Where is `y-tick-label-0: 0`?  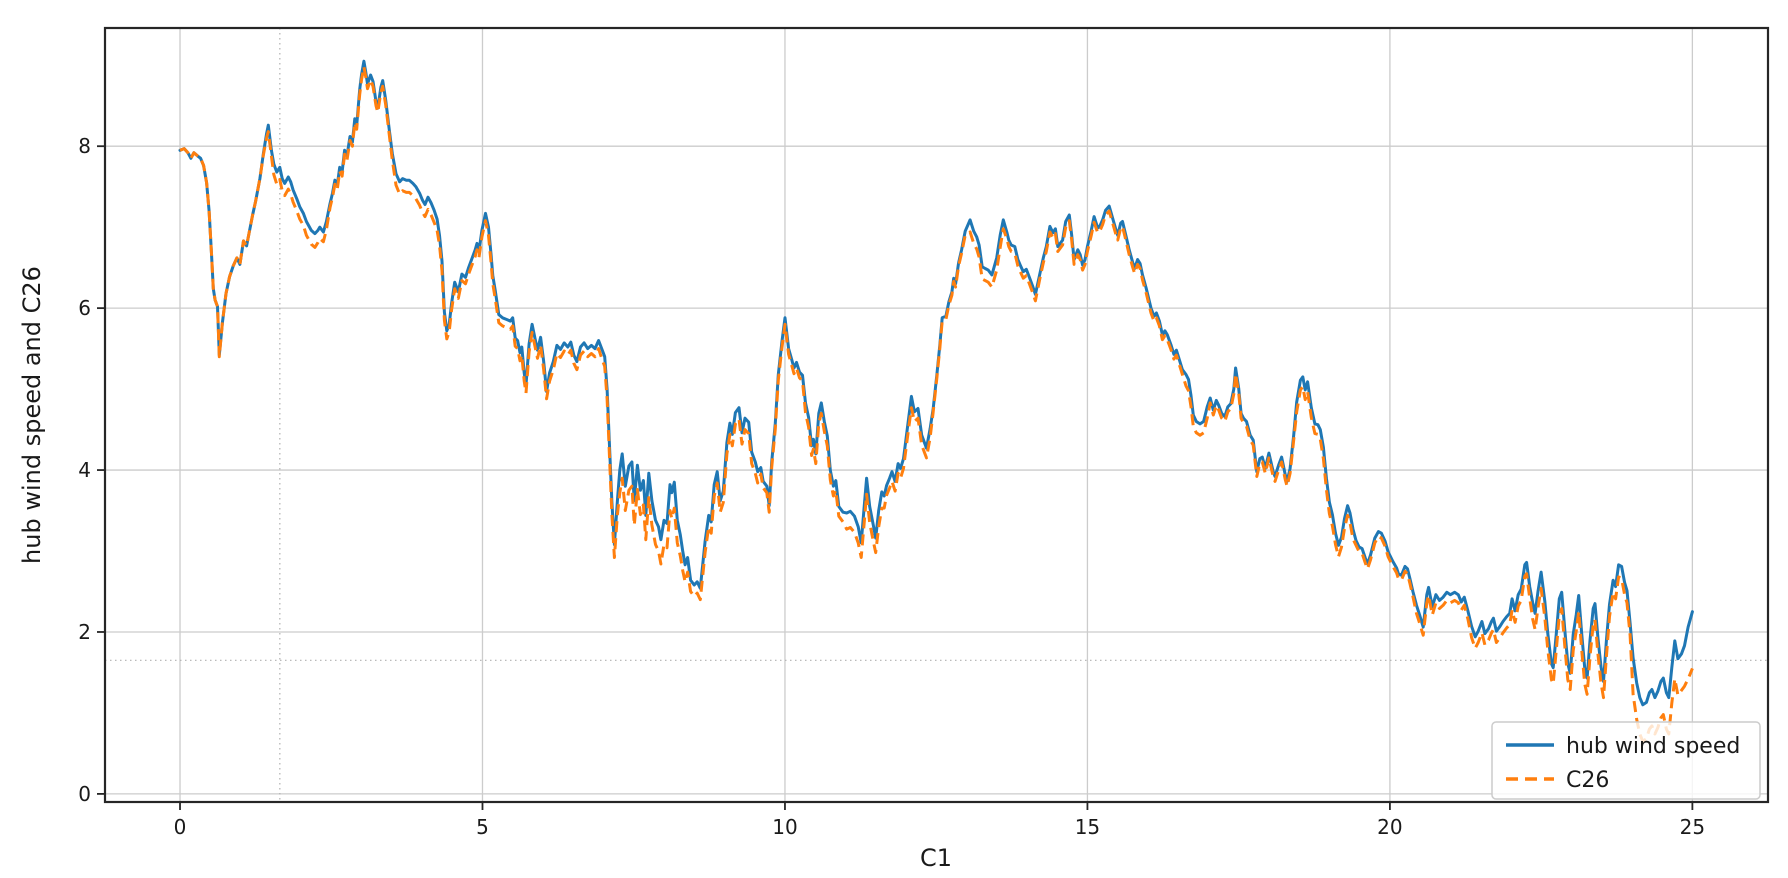 y-tick-label-0: 0 is located at coordinates (84, 794).